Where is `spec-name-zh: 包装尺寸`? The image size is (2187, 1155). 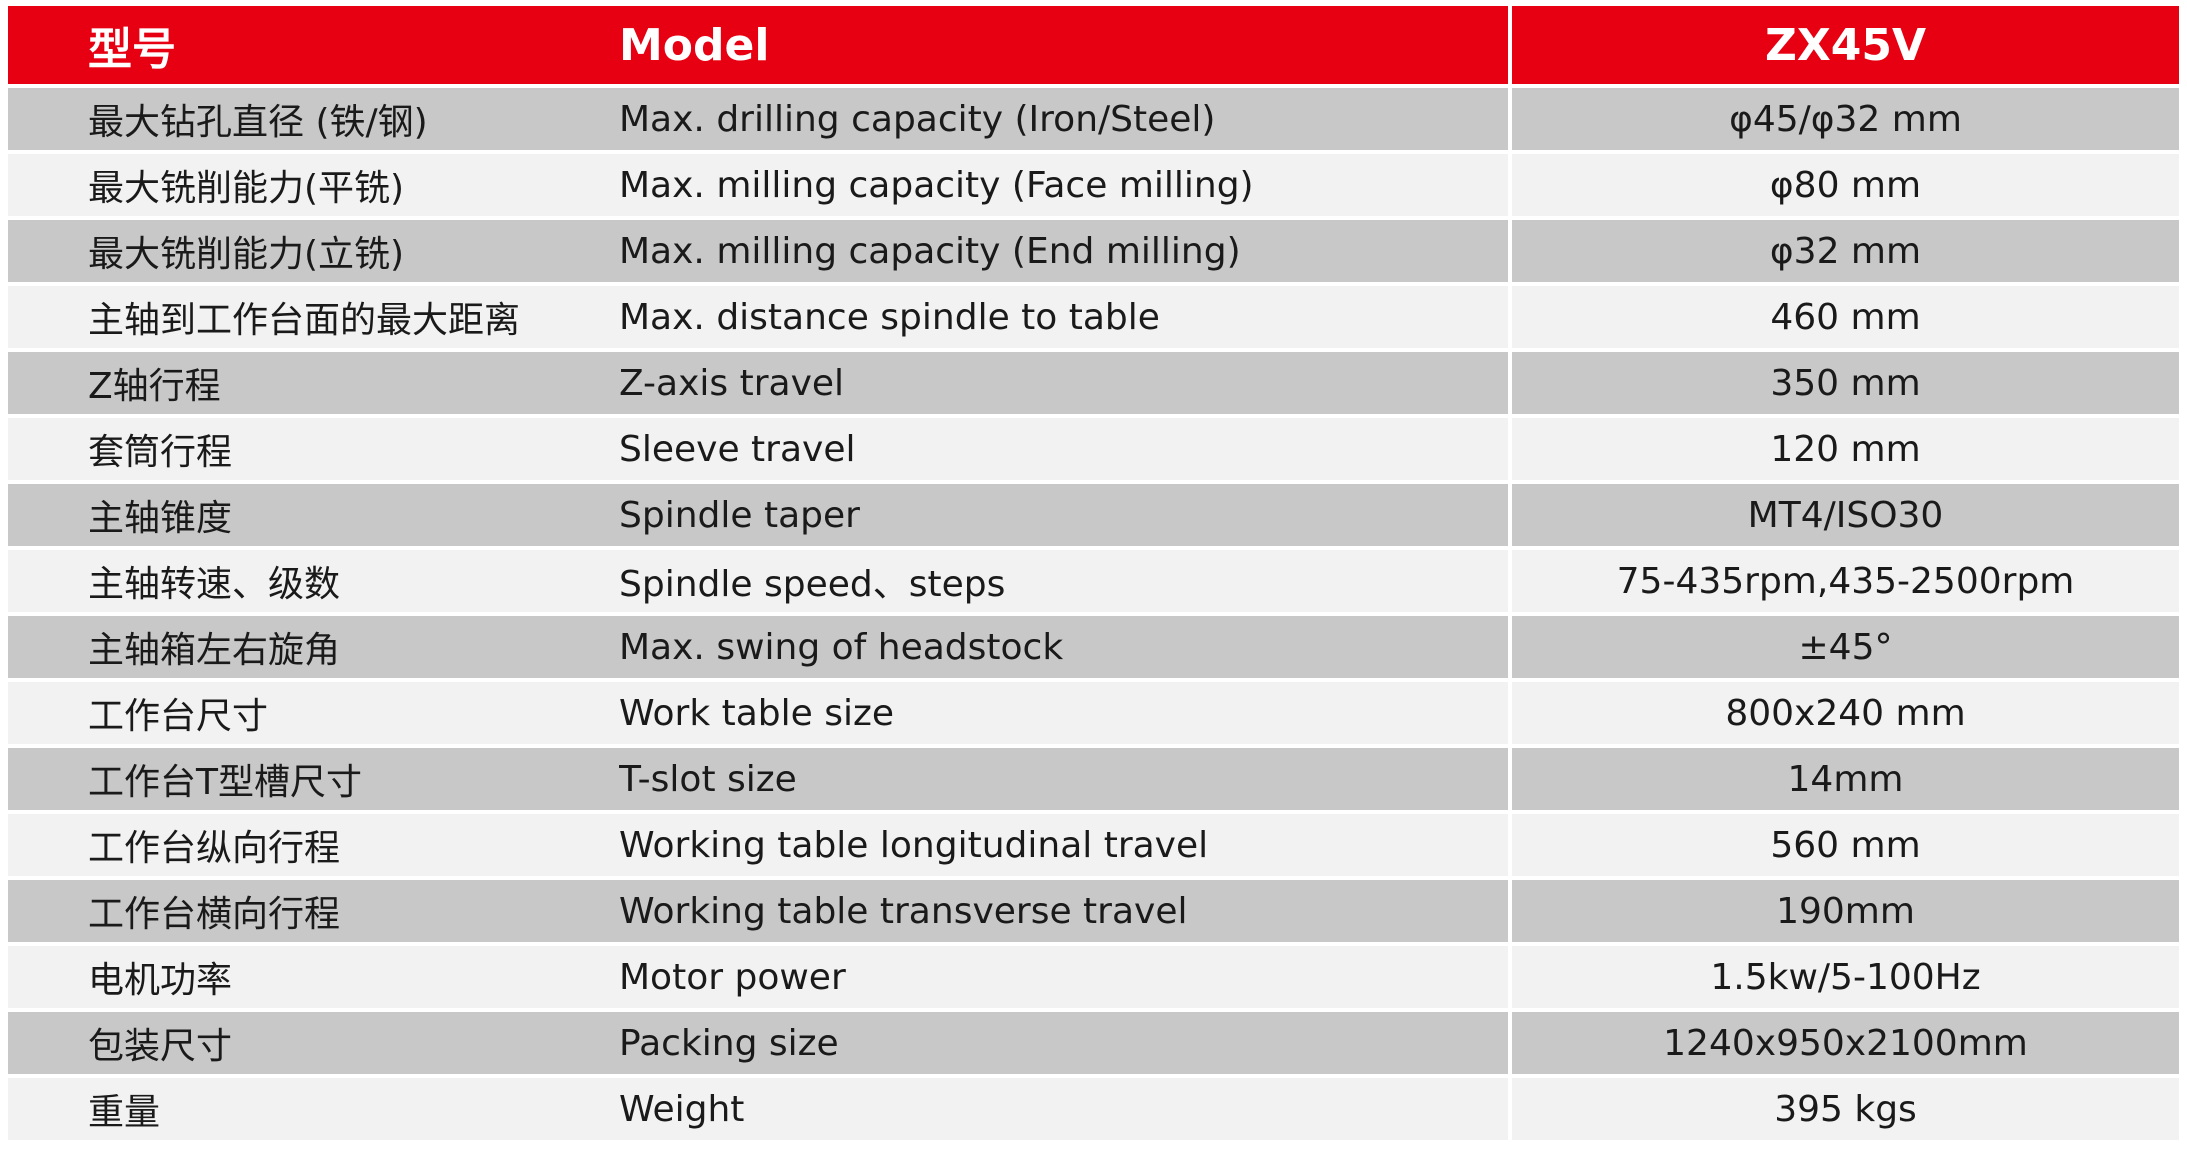 spec-name-zh: 包装尺寸 is located at coordinates (313, 1041).